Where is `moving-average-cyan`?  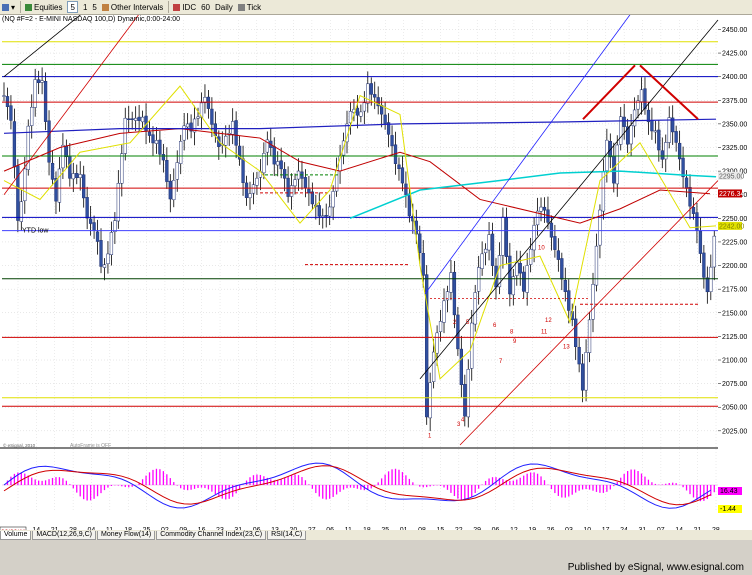
moving-average-cyan is located at coordinates (533, 195).